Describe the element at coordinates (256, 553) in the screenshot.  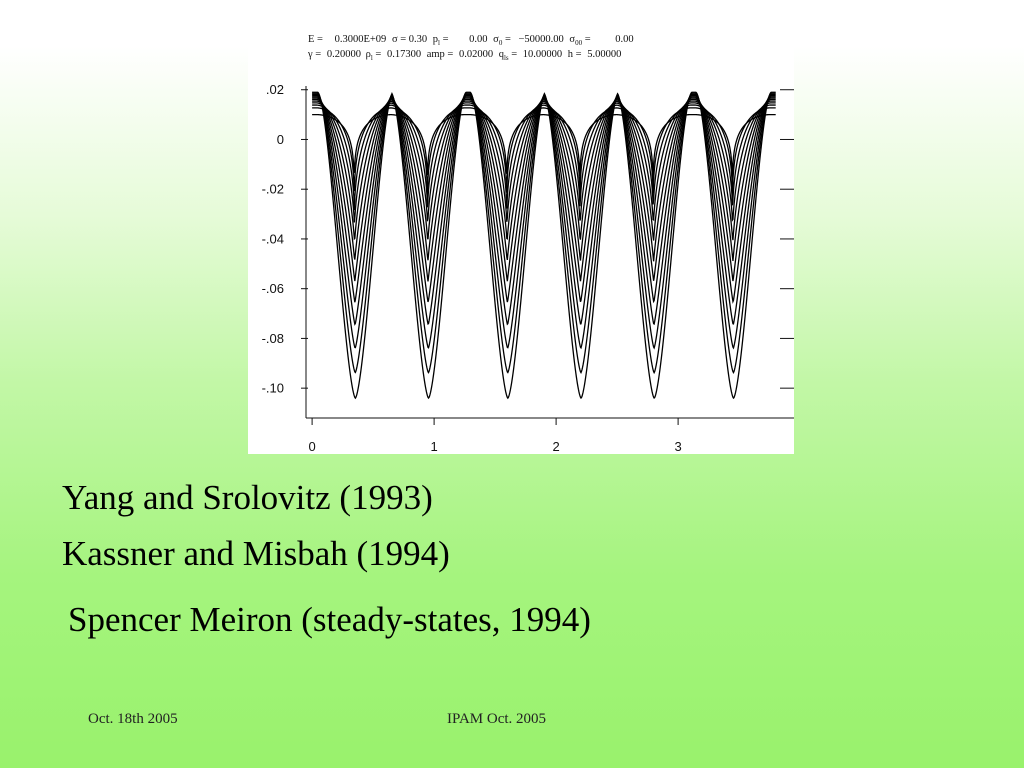
I see `citation-kassner-misbah: Kassner and Misbah (1994)` at that location.